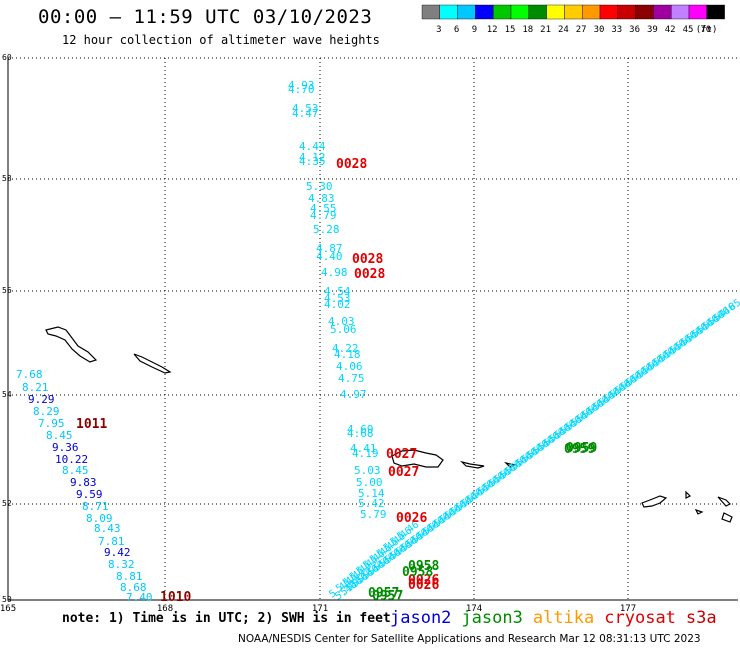 Image resolution: width=740 pixels, height=650 pixels. Describe the element at coordinates (510, 30) in the screenshot. I see `legend-label: 15` at that location.